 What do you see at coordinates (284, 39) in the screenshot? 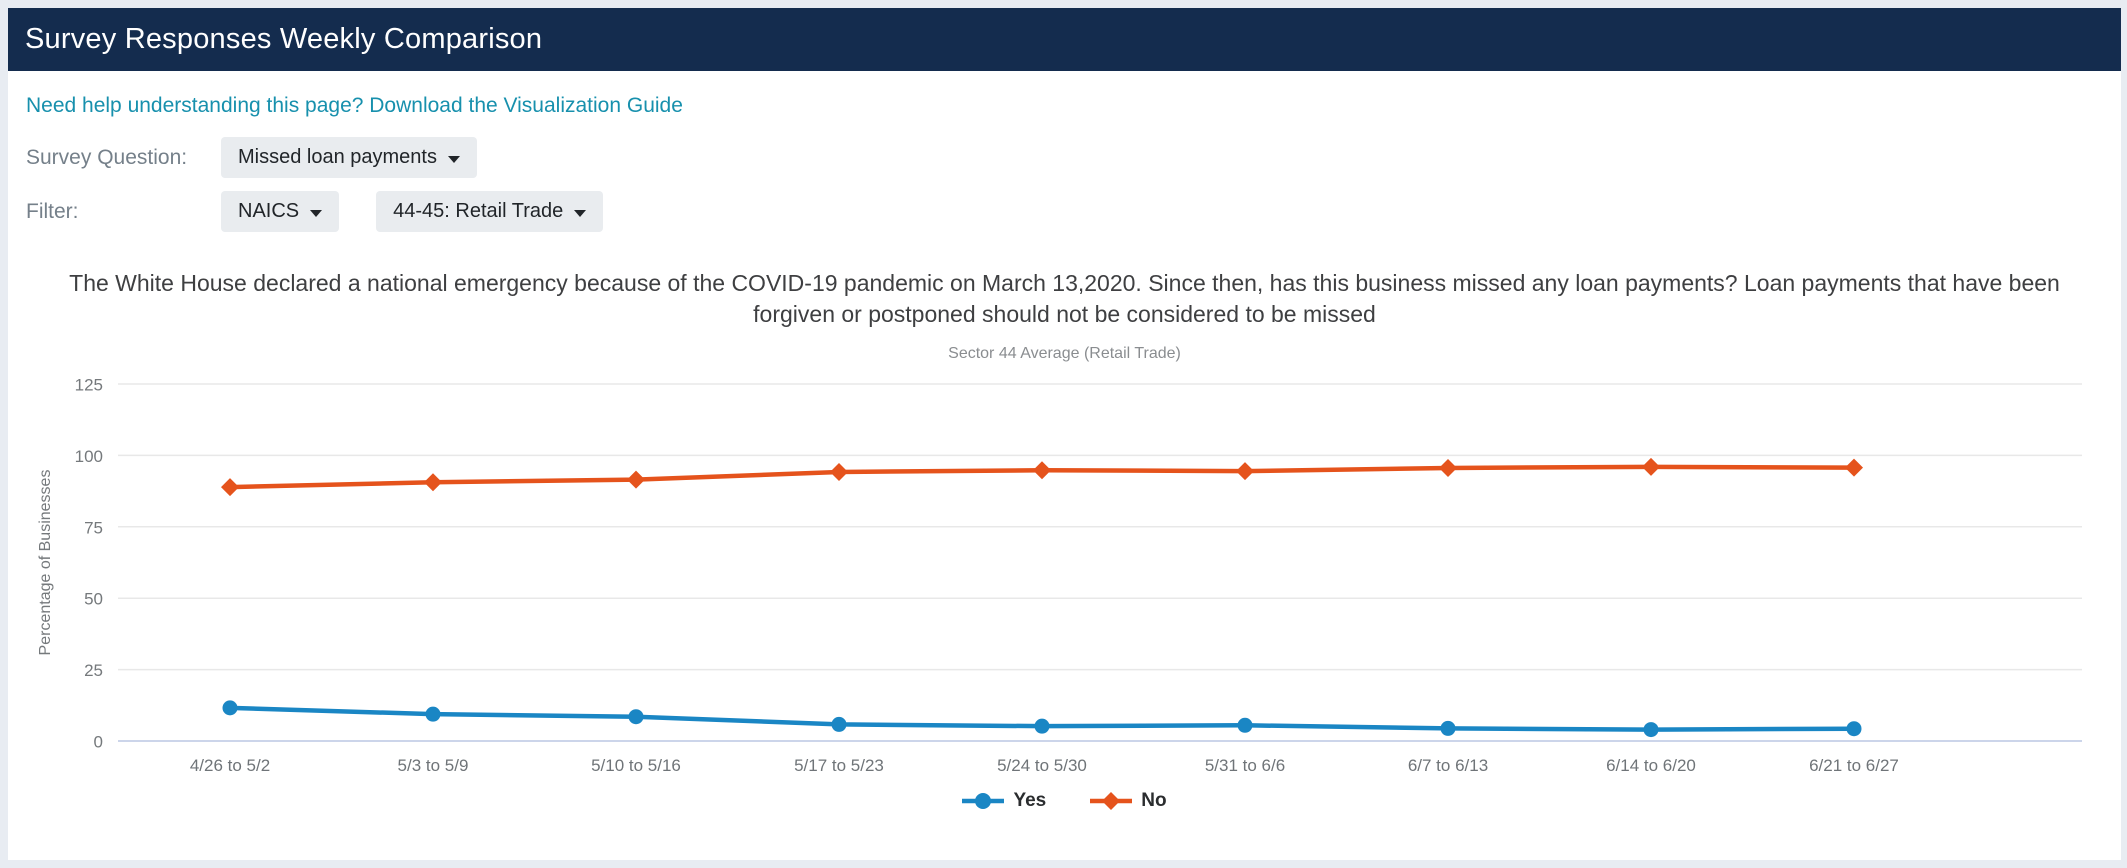
I see `page-title: Survey Responses Weekly Comparison` at bounding box center [284, 39].